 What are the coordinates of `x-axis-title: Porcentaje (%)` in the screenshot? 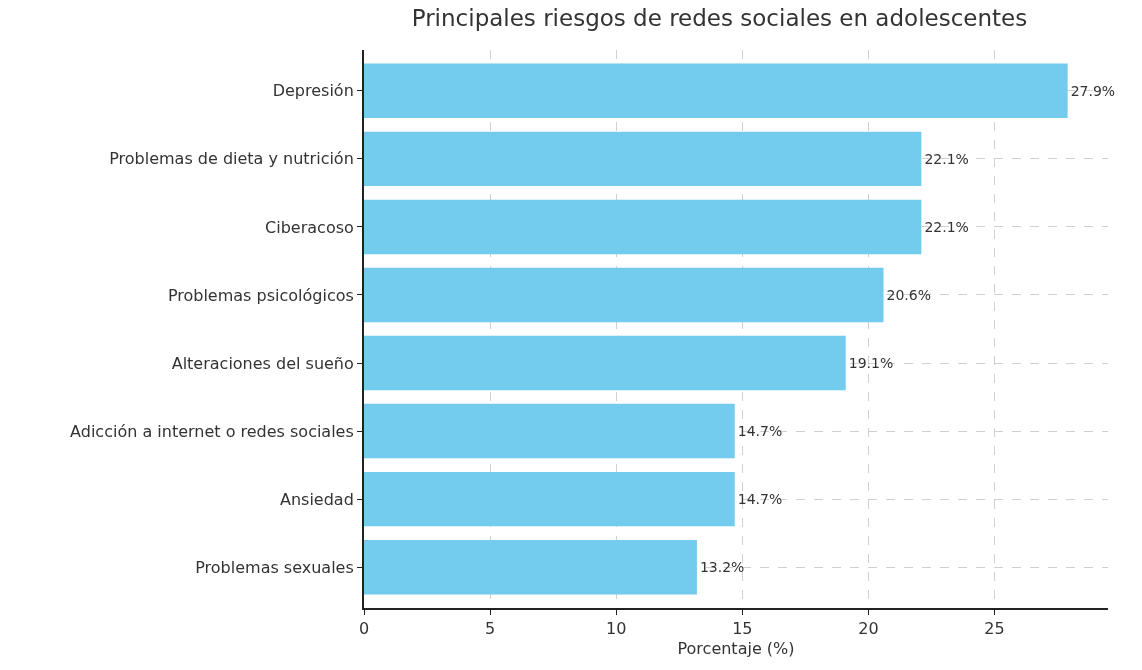 It's located at (736, 649).